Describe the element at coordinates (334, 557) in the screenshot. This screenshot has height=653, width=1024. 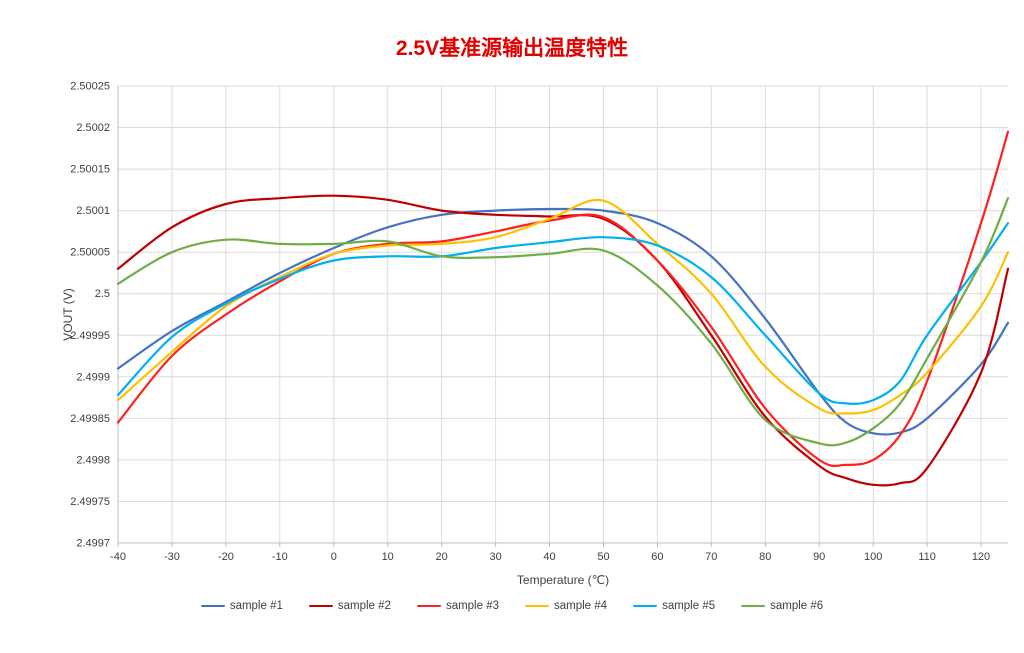
I see `x-tick-label: 0` at that location.